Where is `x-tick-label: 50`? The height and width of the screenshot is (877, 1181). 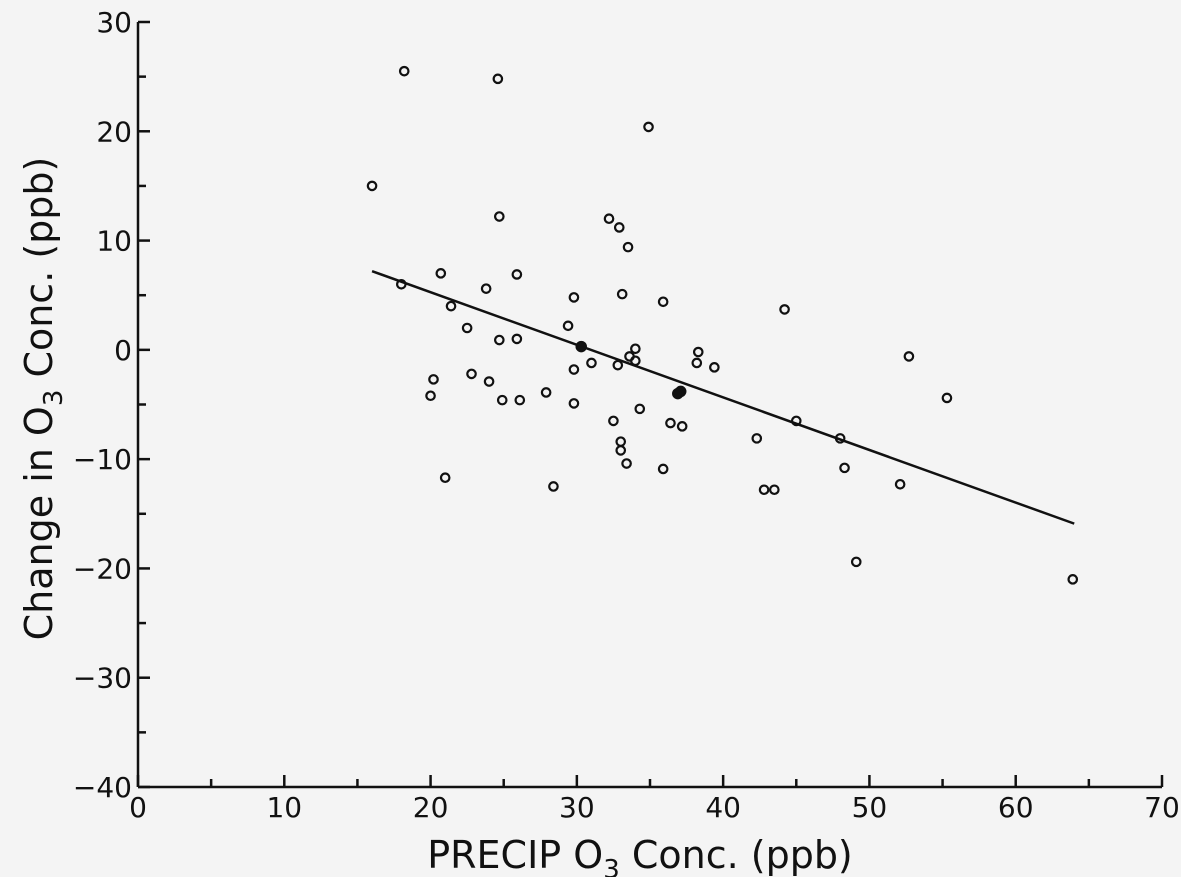
x-tick-label: 50 is located at coordinates (870, 807).